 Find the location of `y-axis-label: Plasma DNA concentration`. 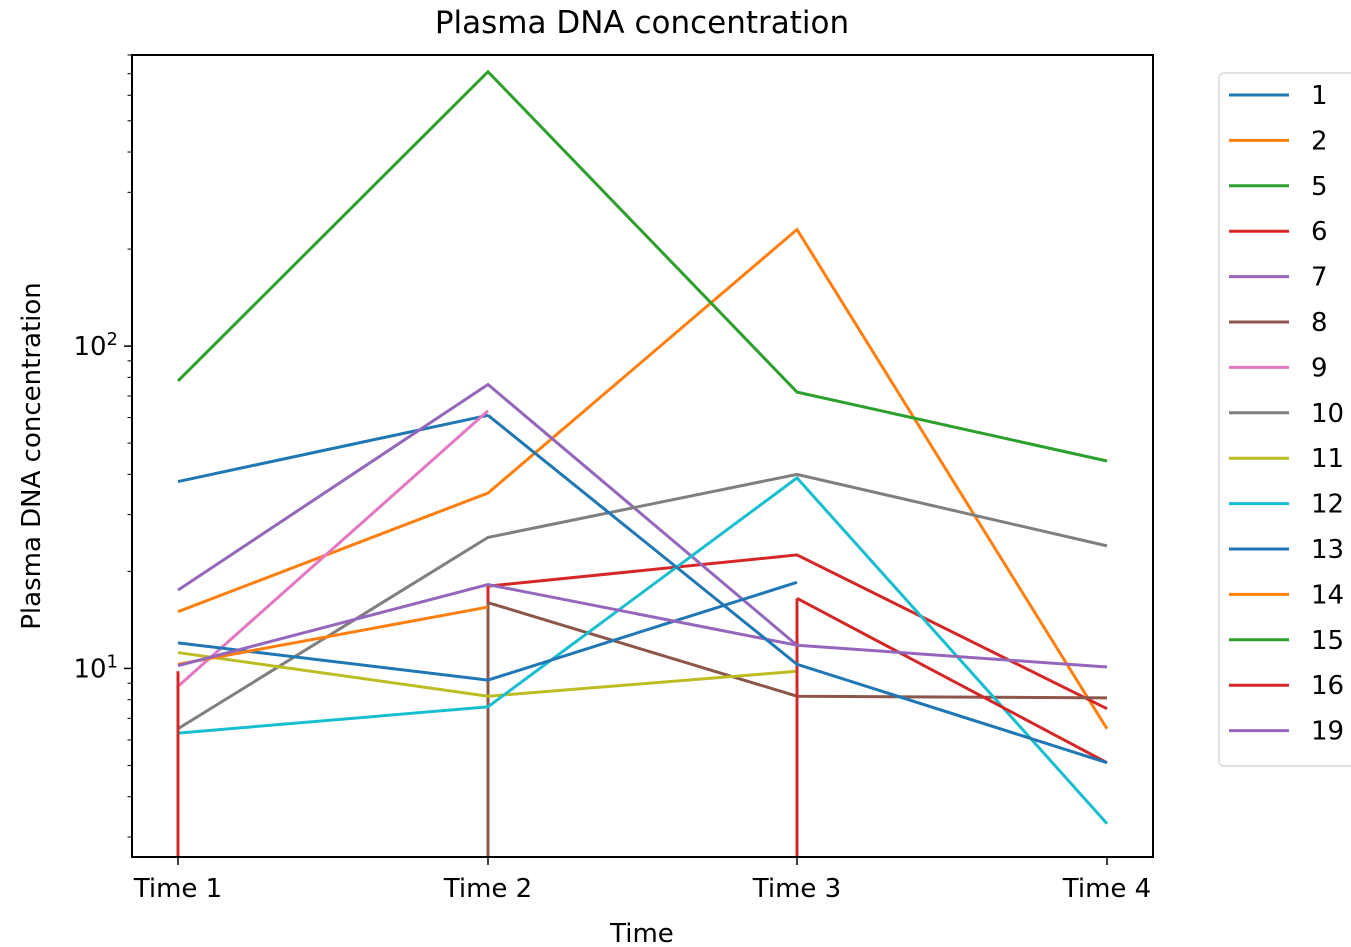

y-axis-label: Plasma DNA concentration is located at coordinates (32, 456).